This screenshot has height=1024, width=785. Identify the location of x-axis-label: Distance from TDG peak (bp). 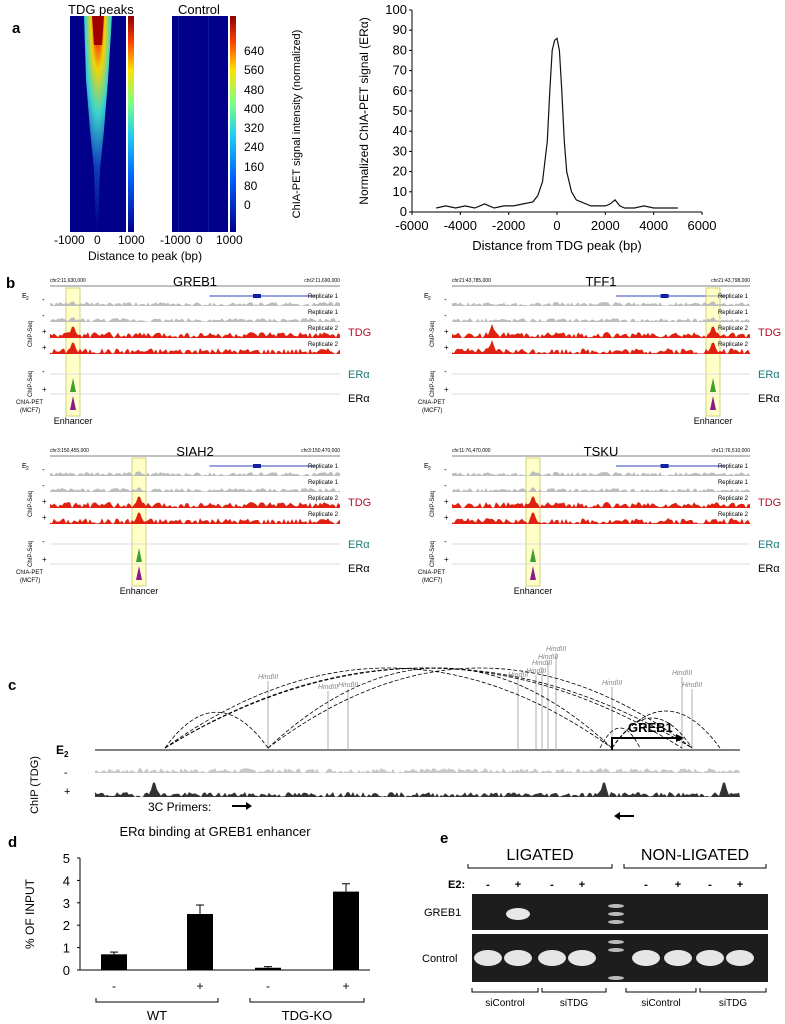
(557, 245).